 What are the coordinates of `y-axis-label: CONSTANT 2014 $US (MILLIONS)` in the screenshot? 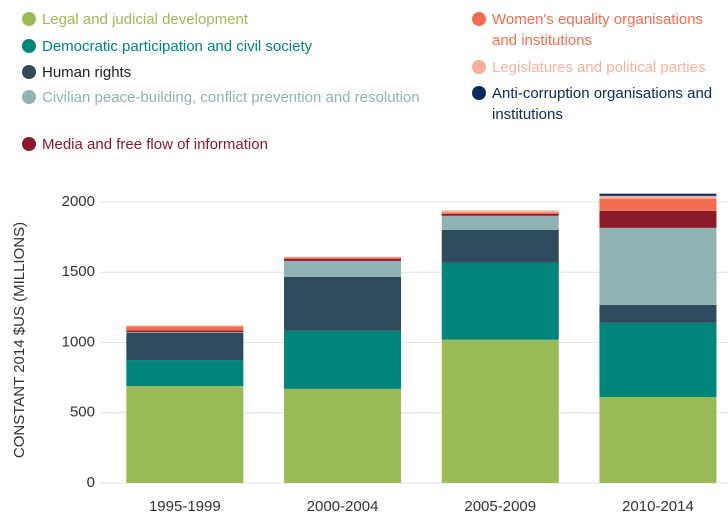 It's located at (19, 340).